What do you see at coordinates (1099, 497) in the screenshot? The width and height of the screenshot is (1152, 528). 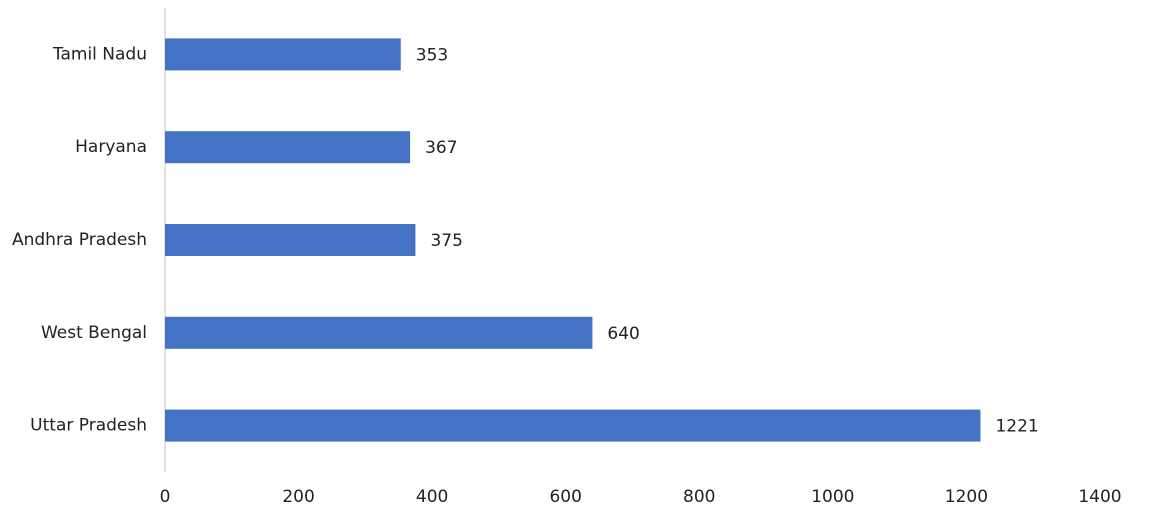 I see `x-tick-label: 1400` at bounding box center [1099, 497].